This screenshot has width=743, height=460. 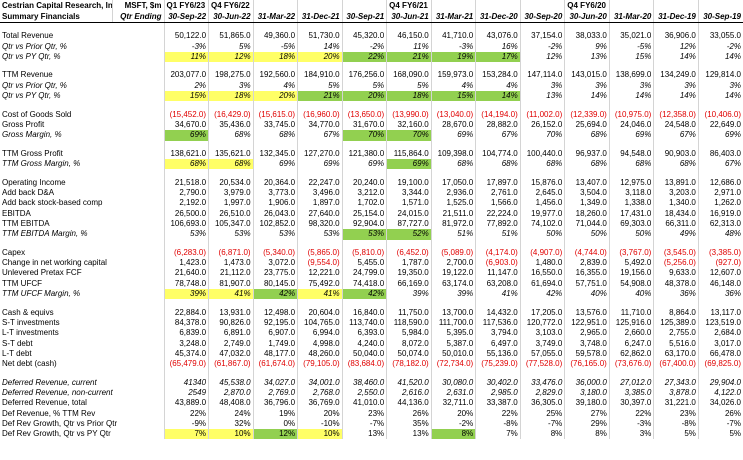 I want to click on value-cell: 63,174.0, so click(x=453, y=284).